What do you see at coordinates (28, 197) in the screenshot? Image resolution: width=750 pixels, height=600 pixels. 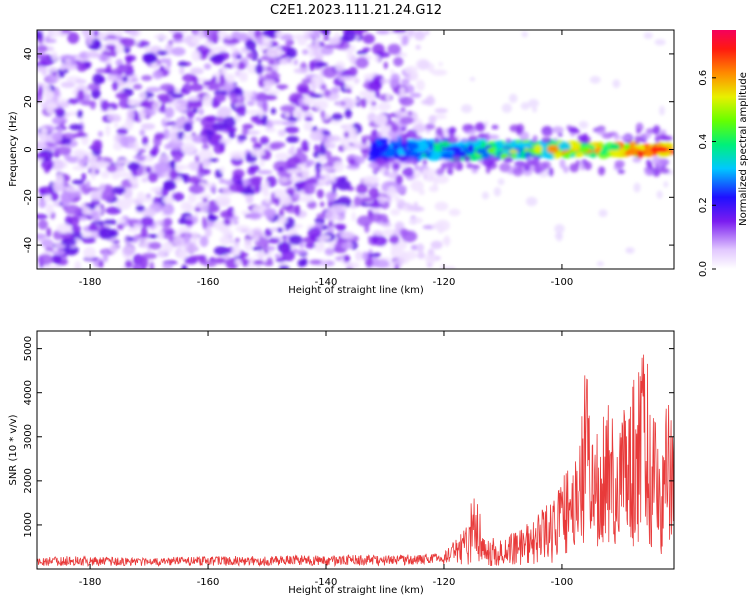 I see `spectrogram-y-tick-label: -20` at bounding box center [28, 197].